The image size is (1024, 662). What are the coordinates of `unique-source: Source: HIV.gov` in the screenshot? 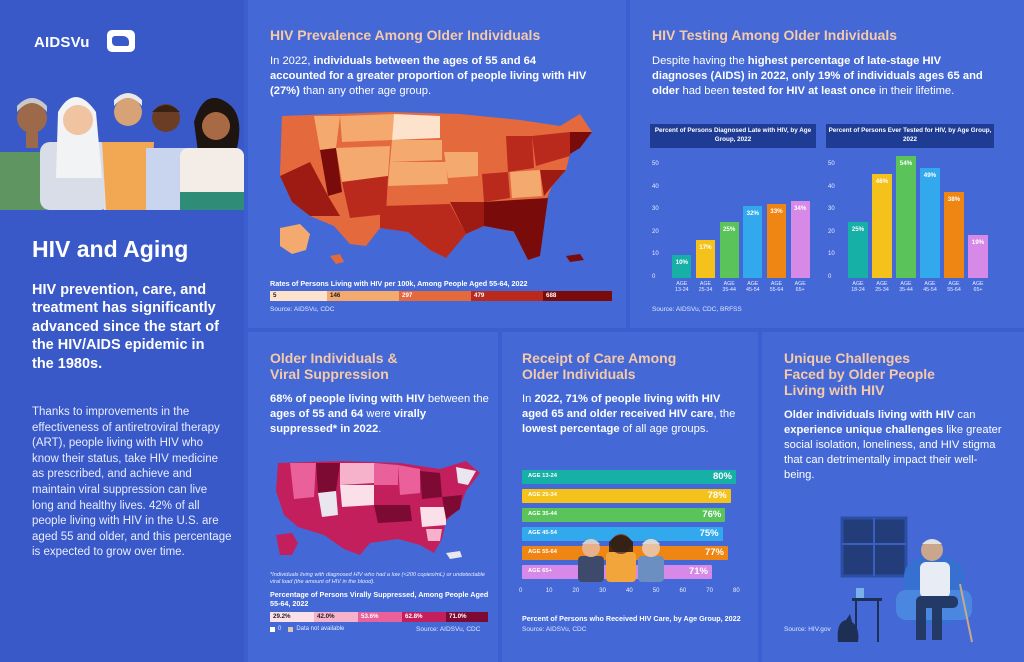 It's located at (807, 629).